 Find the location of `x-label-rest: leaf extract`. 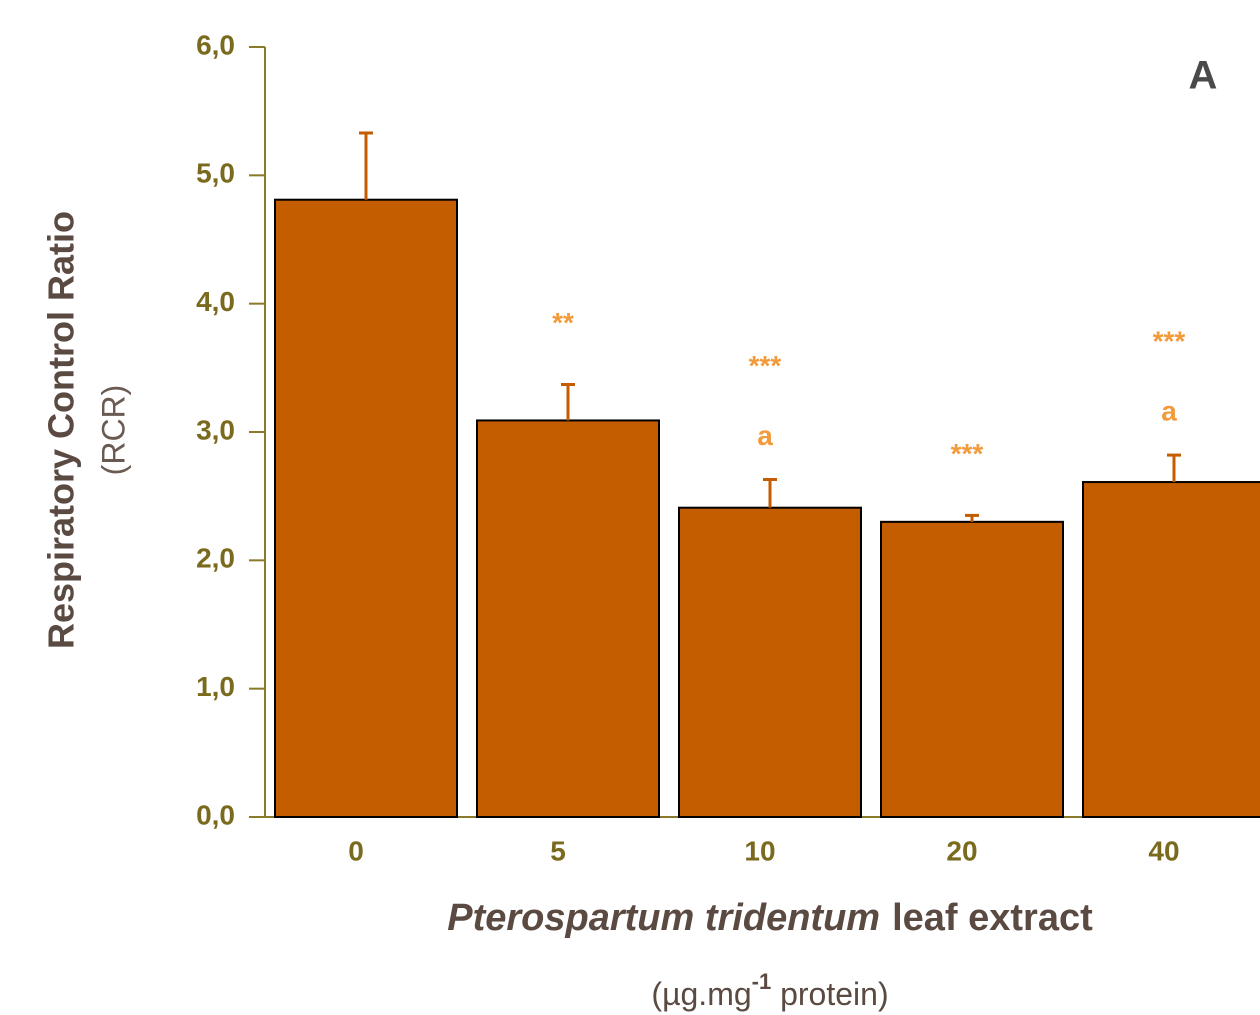

x-label-rest: leaf extract is located at coordinates (992, 918).